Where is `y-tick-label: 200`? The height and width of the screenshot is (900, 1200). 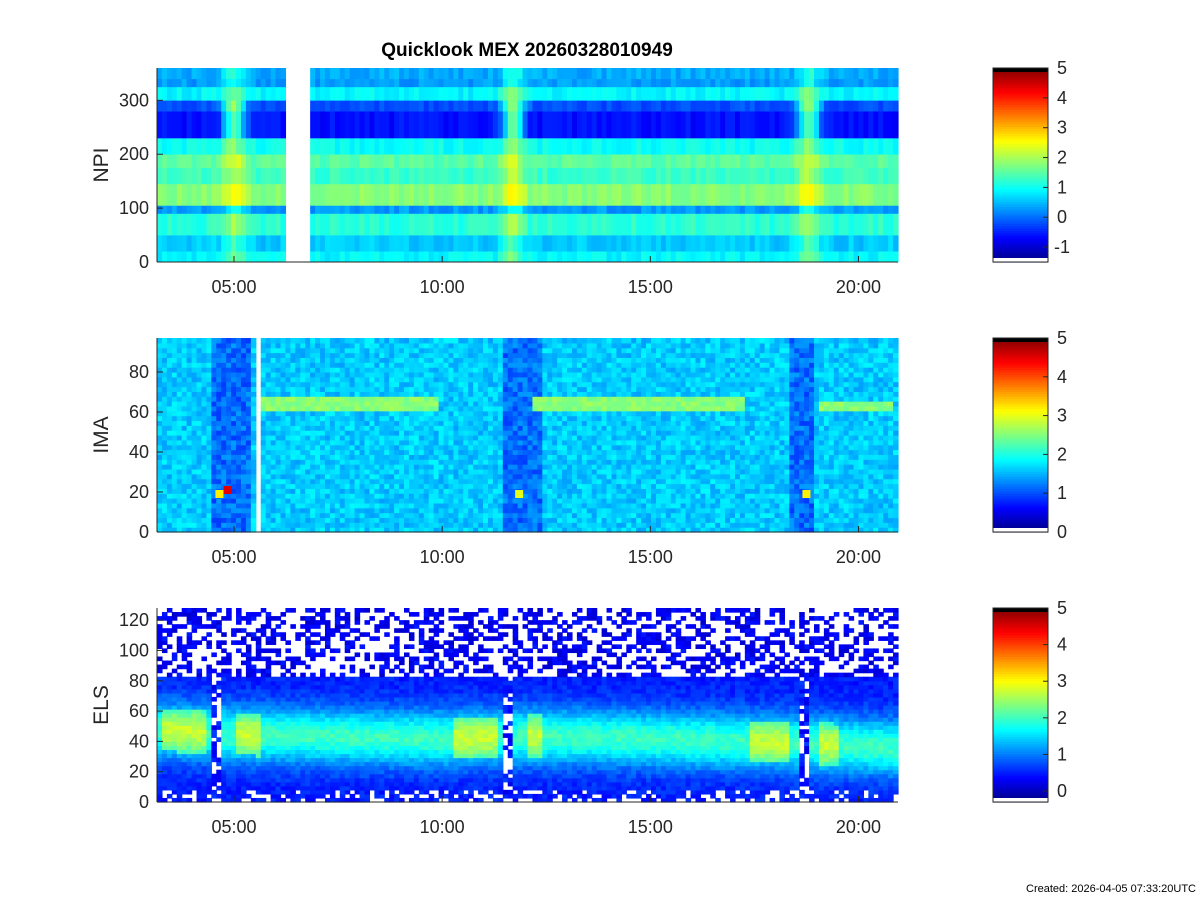 y-tick-label: 200 is located at coordinates (134, 154).